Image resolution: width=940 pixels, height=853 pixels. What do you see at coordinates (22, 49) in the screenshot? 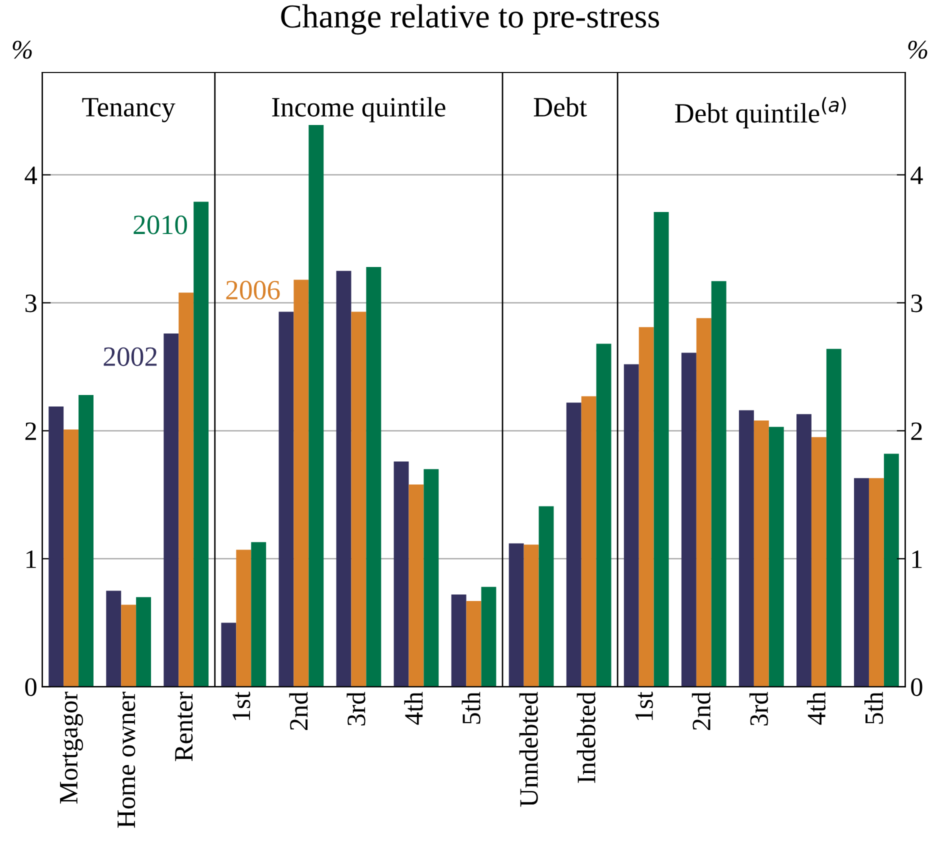
I see `y-axis-title: %` at bounding box center [22, 49].